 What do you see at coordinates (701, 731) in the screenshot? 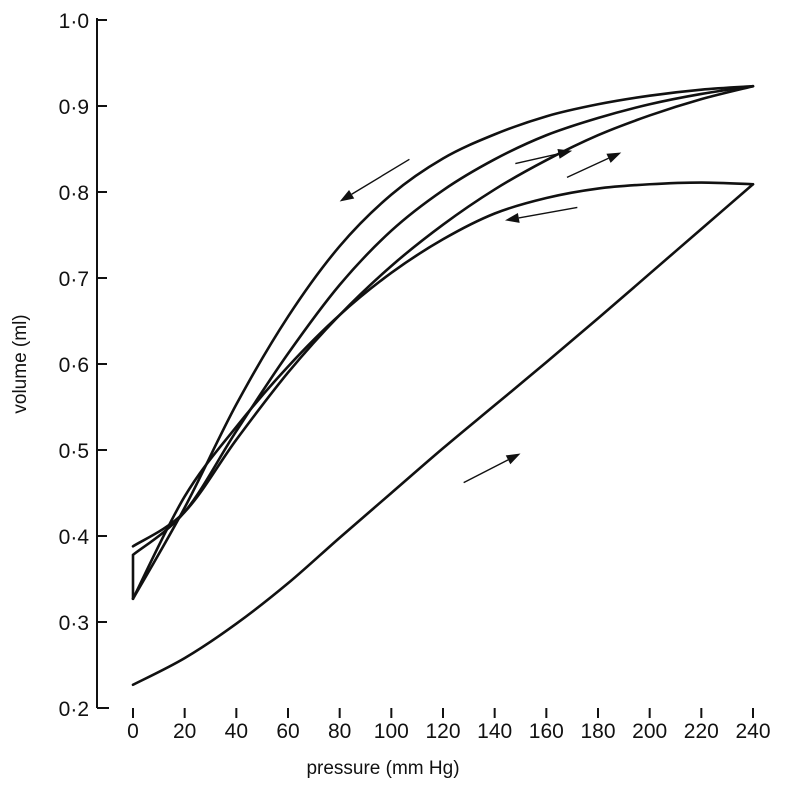
I see `x-tick-label: 220` at bounding box center [701, 731].